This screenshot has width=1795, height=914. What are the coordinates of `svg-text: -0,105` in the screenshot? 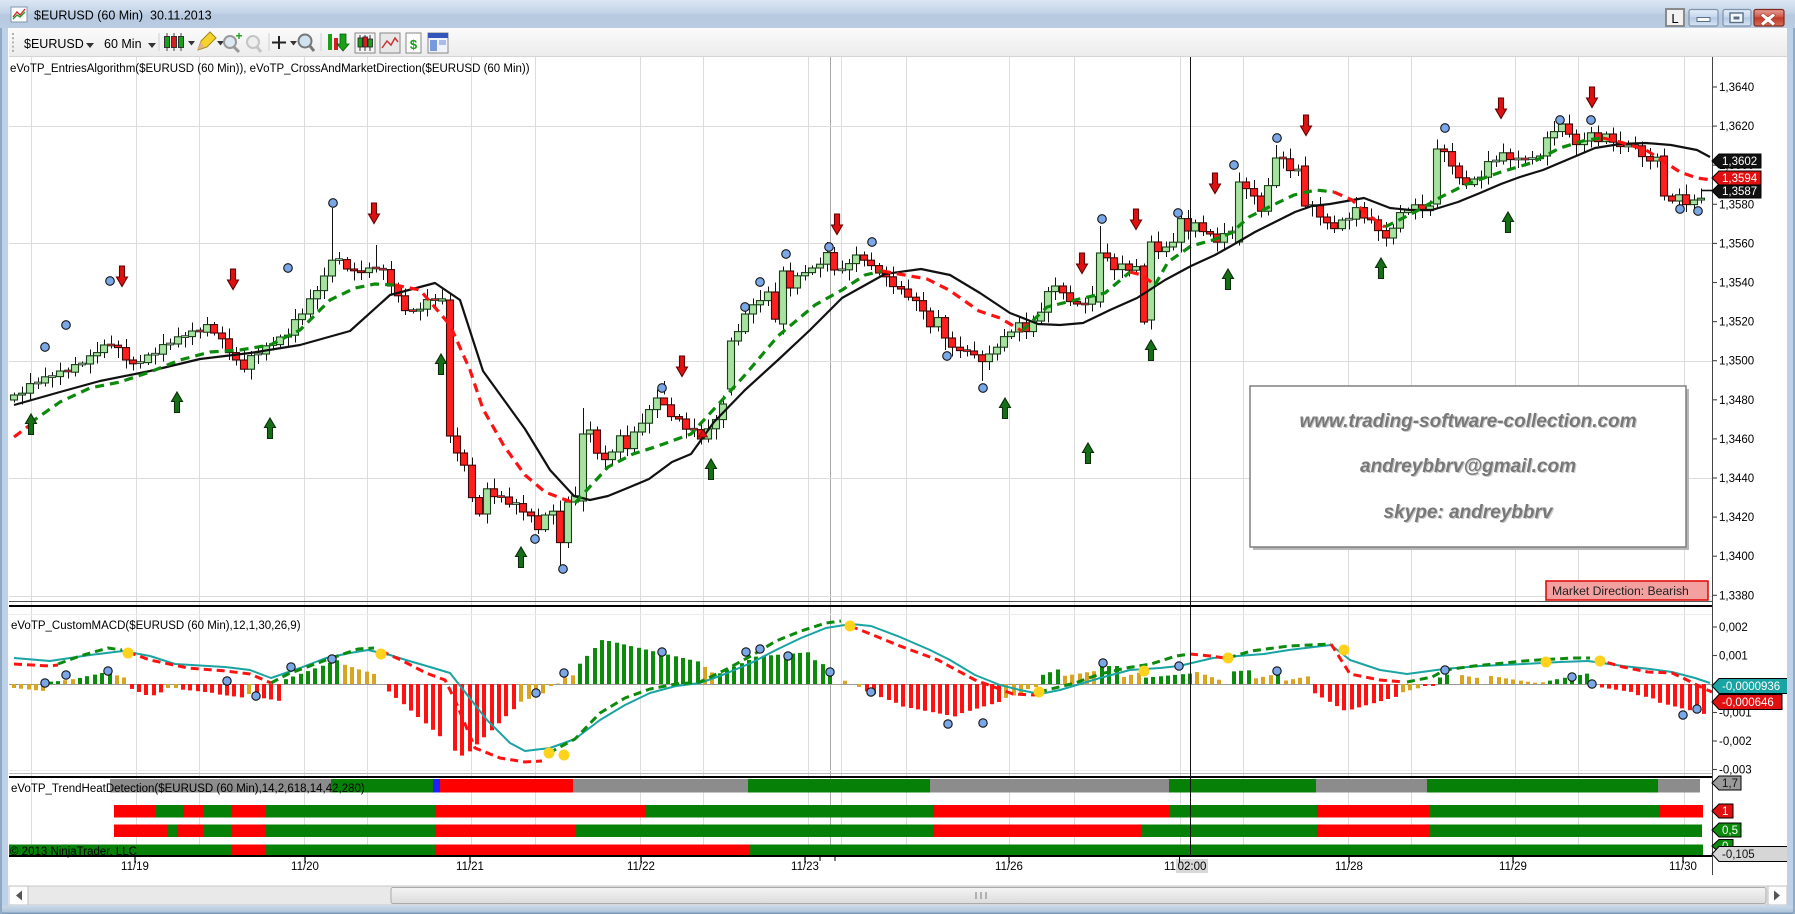 It's located at (1738, 855).